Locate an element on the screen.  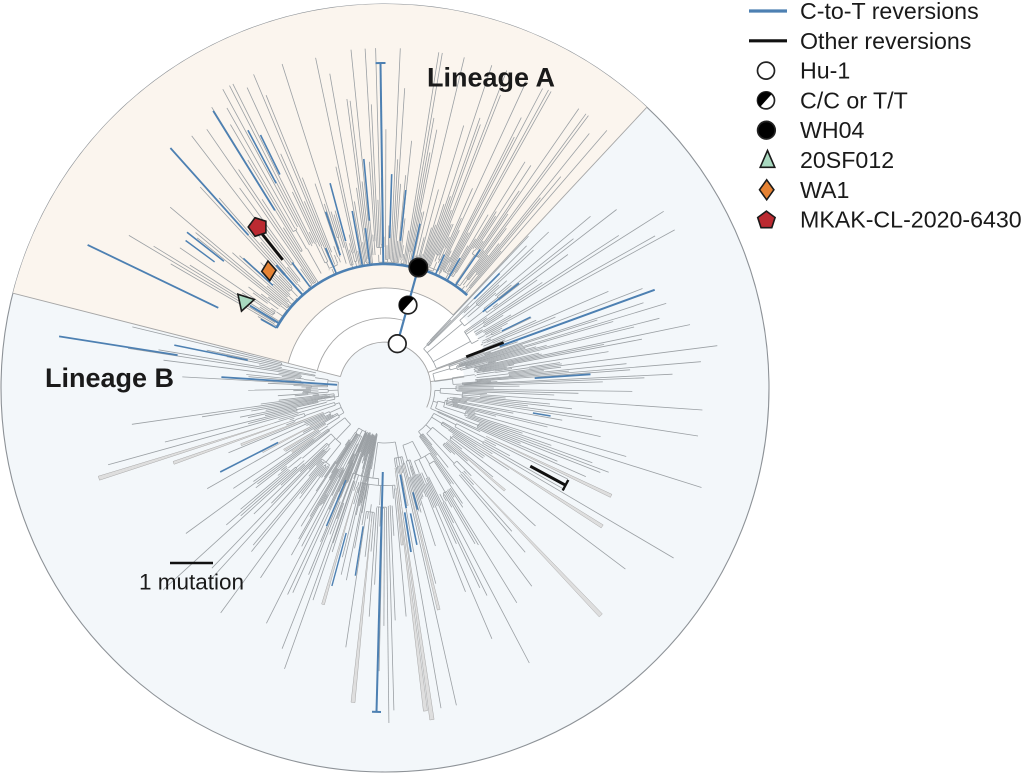
svg-text: 1 mutation is located at coordinates (191, 582).